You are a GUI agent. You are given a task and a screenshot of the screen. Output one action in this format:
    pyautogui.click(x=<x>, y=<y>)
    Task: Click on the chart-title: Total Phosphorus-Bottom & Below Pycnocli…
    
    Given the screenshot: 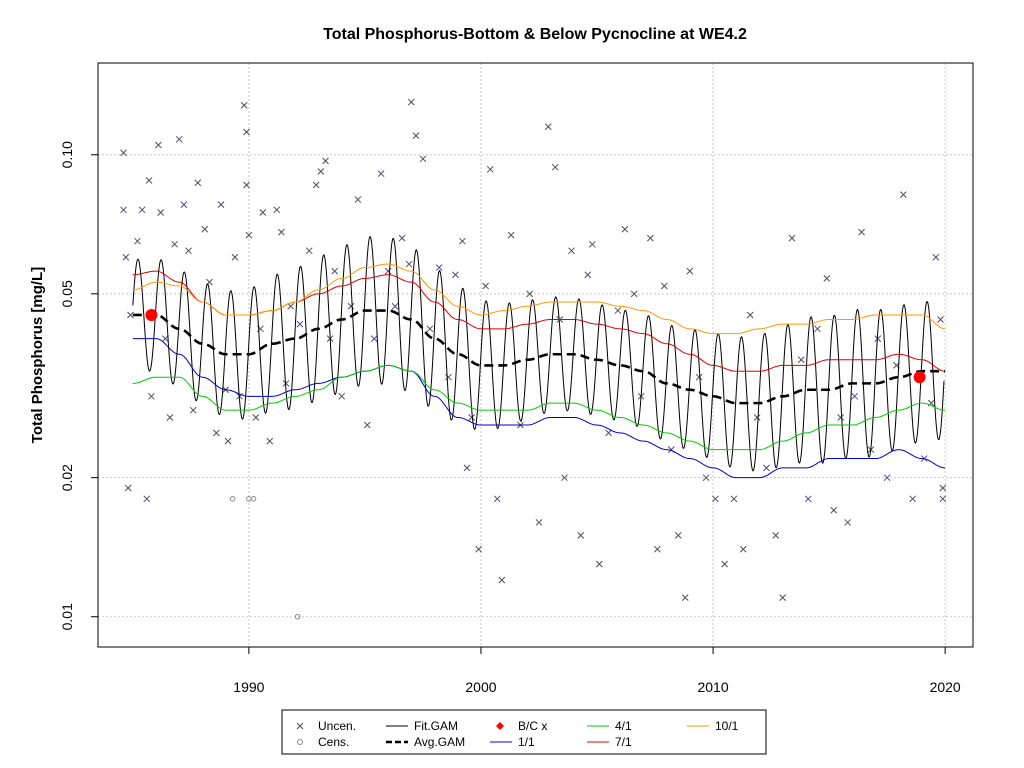 What is the action you would take?
    pyautogui.click(x=535, y=34)
    